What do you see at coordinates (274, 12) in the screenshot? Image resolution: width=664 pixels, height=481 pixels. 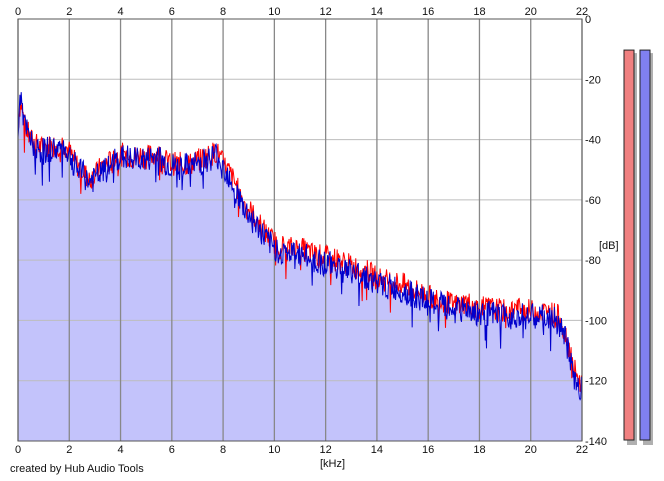 I see `x-tick-label-top: 10` at bounding box center [274, 12].